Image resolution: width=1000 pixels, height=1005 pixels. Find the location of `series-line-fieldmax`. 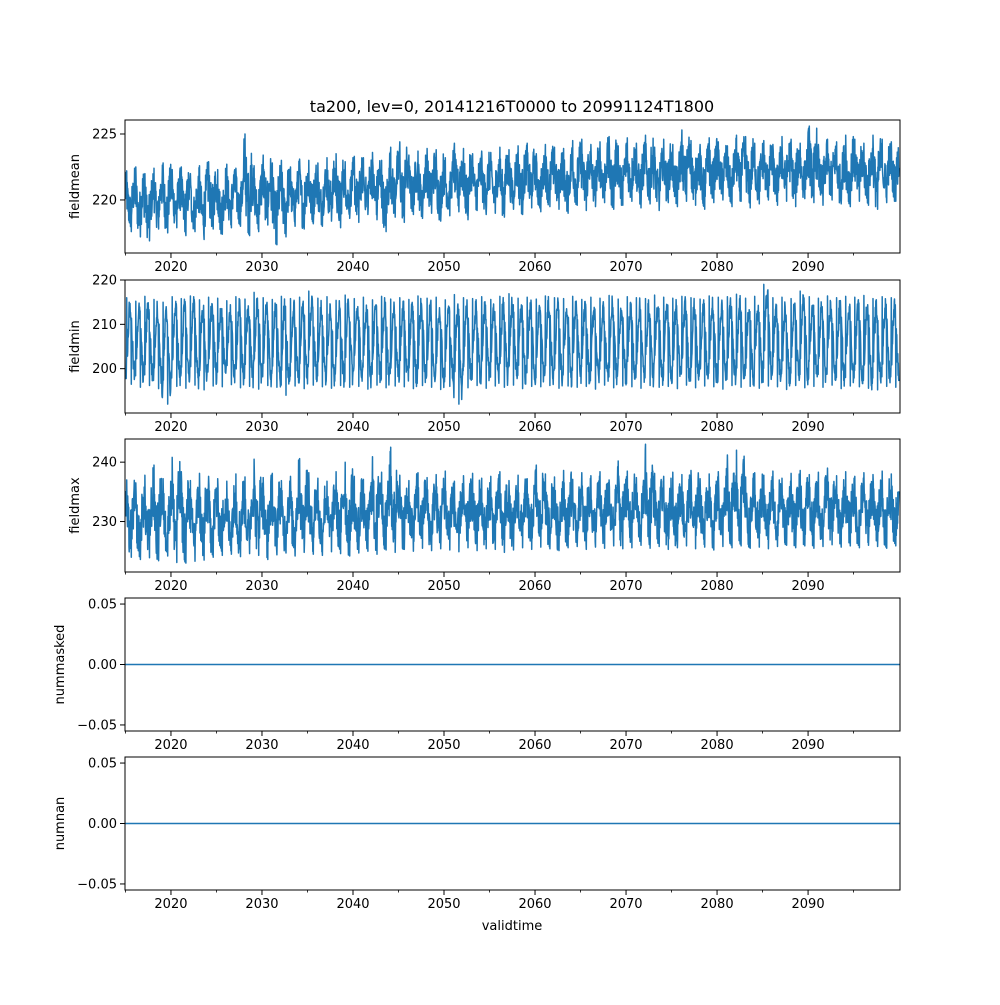

series-line-fieldmax is located at coordinates (512, 503).